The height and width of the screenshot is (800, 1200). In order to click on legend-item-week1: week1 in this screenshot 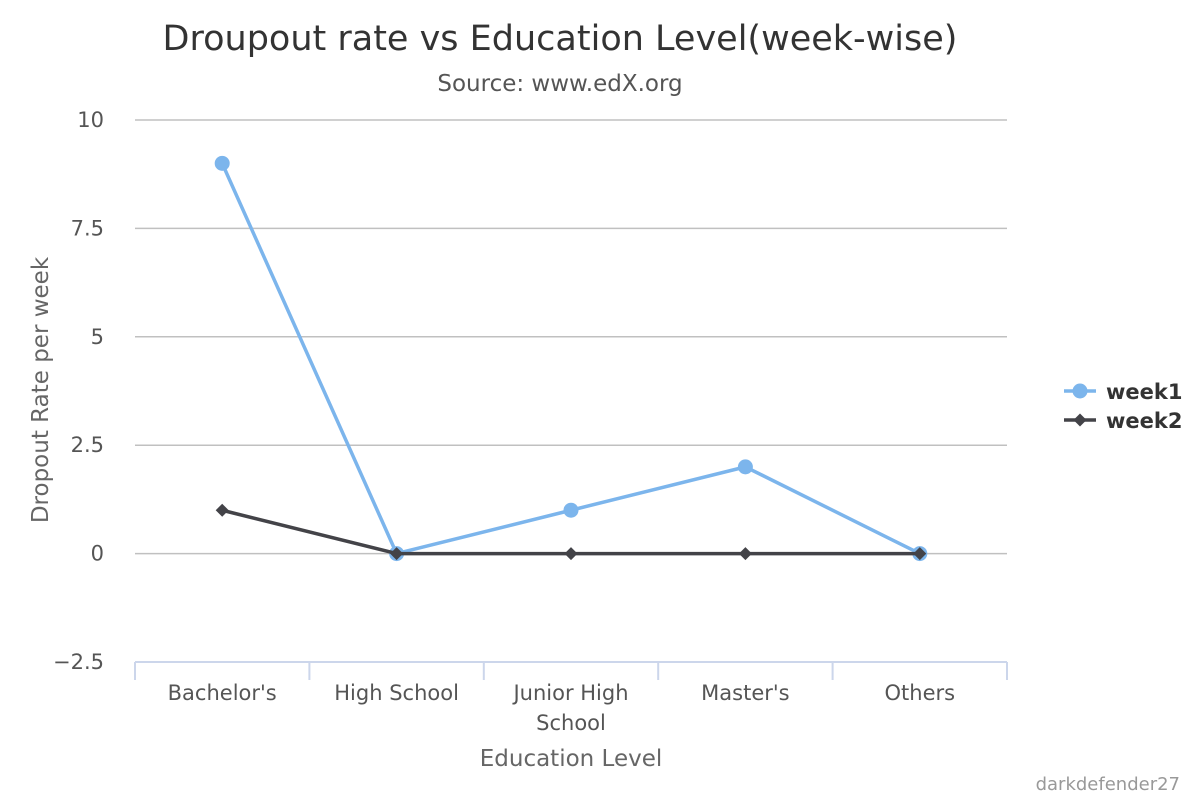, I will do `click(1123, 392)`.